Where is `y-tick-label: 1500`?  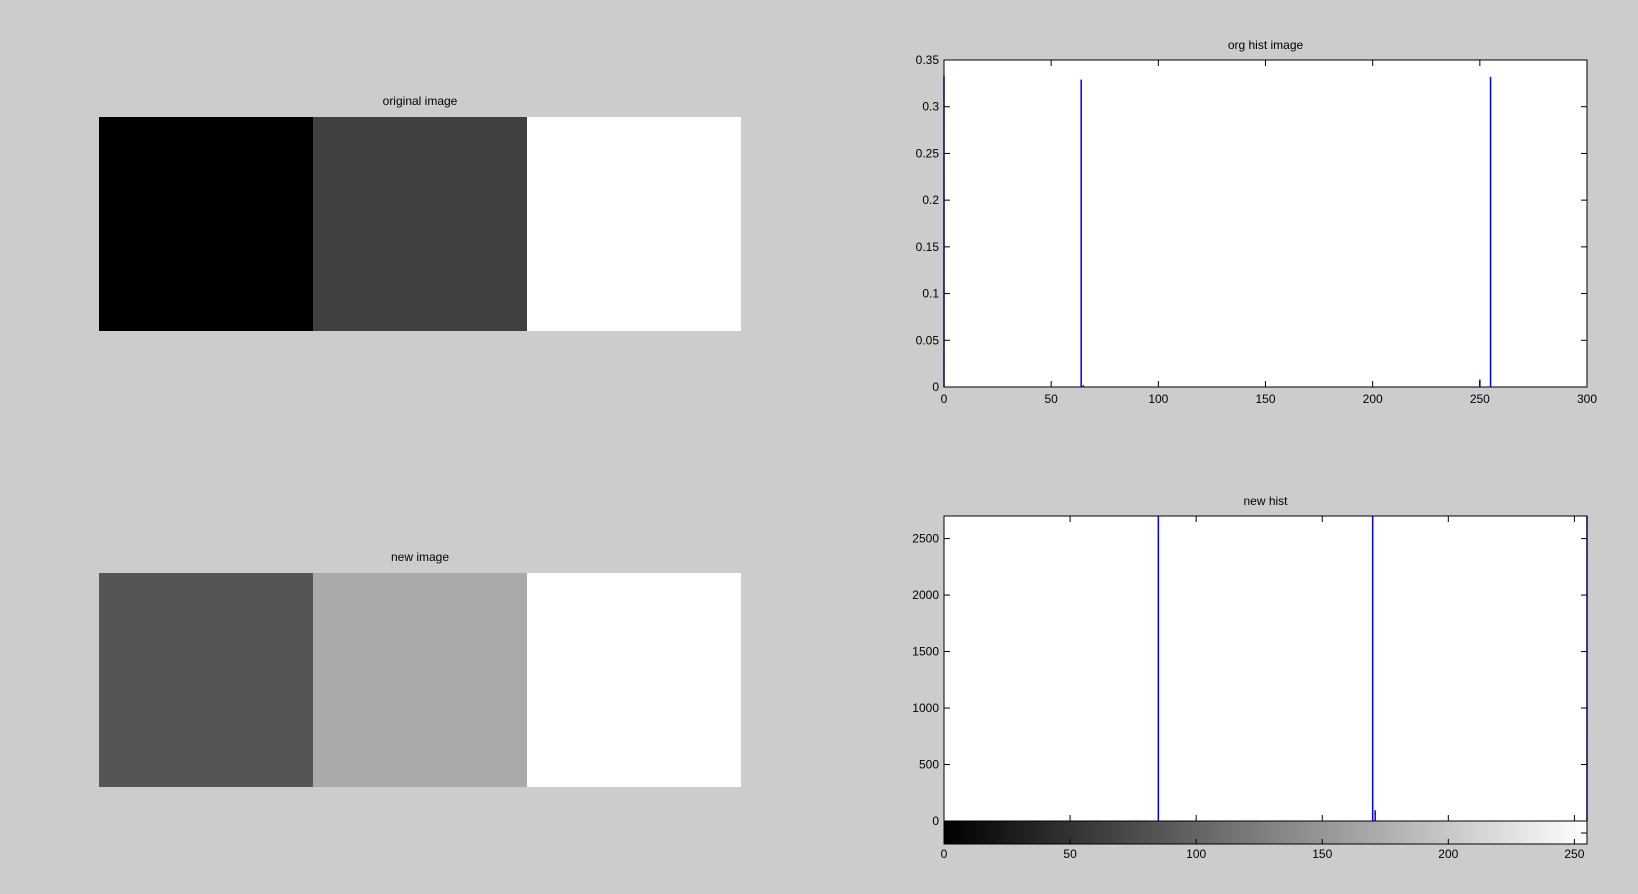
y-tick-label: 1500 is located at coordinates (925, 652).